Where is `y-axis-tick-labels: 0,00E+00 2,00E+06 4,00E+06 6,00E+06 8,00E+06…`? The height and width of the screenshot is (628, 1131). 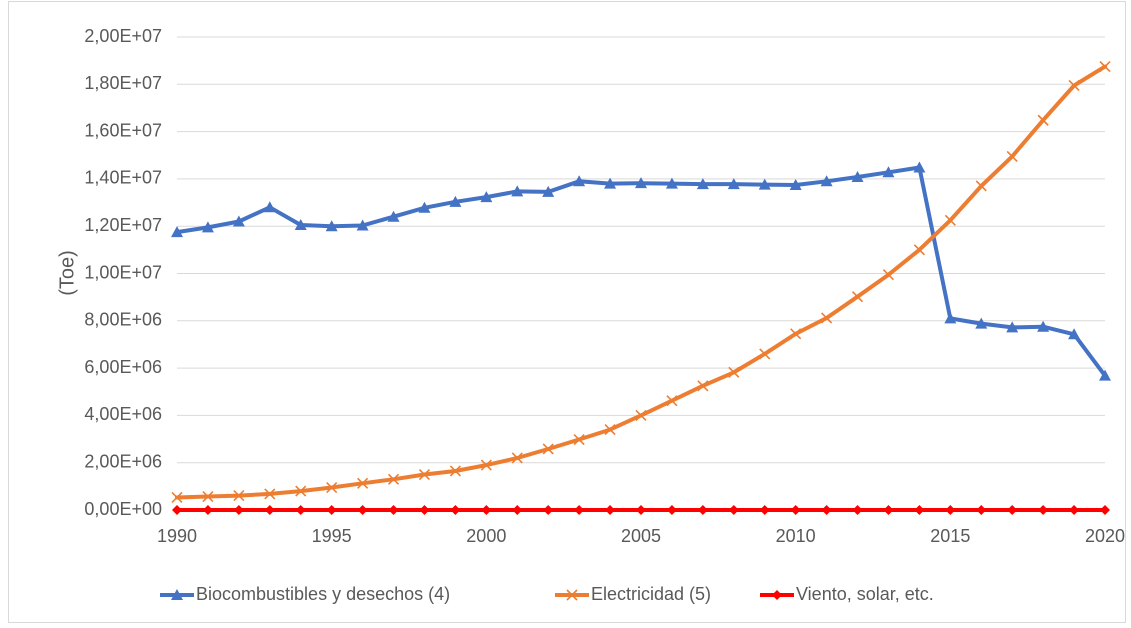
y-axis-tick-labels: 0,00E+00 2,00E+06 4,00E+06 6,00E+06 8,00E+06… is located at coordinates (123, 272).